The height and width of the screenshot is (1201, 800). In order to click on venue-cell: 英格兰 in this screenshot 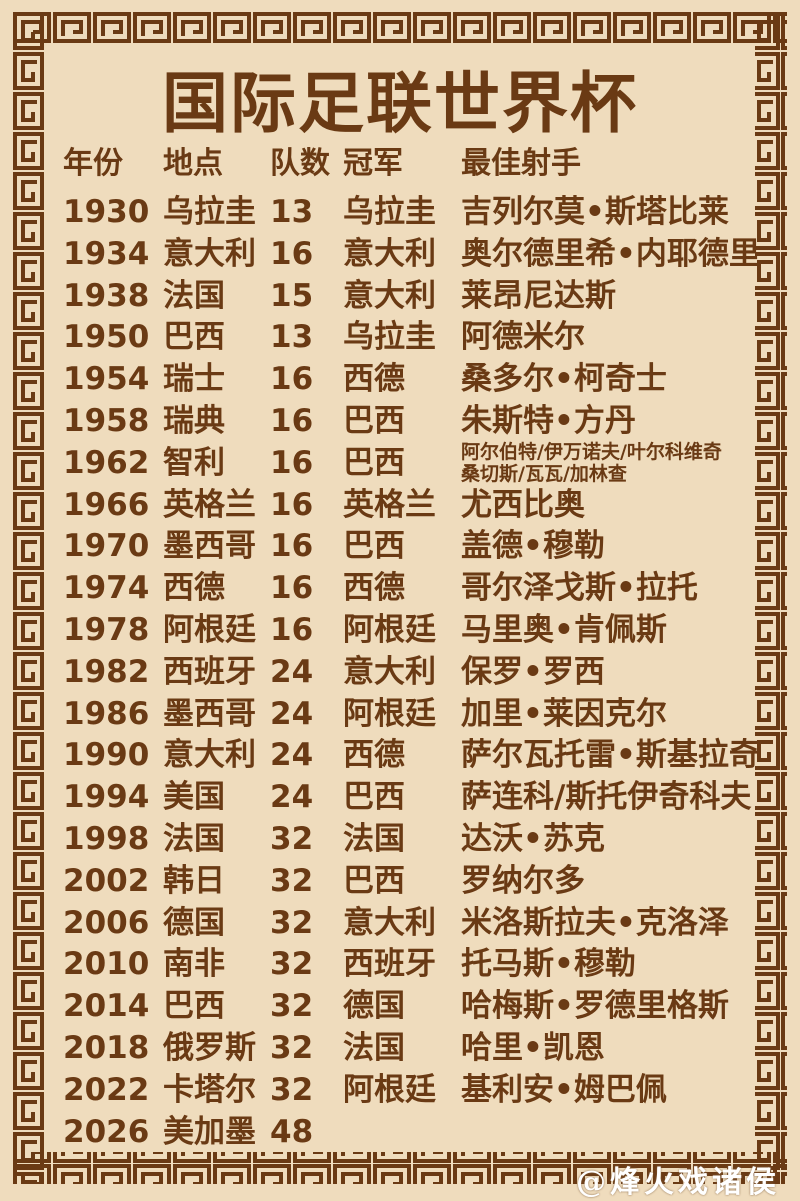, I will do `click(209, 504)`.